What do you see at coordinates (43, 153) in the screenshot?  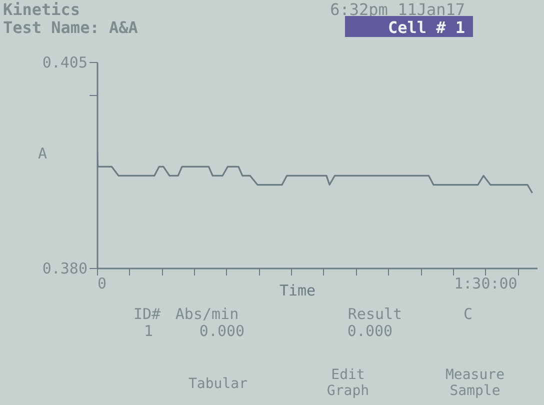 I see `y-axis-title: A` at bounding box center [43, 153].